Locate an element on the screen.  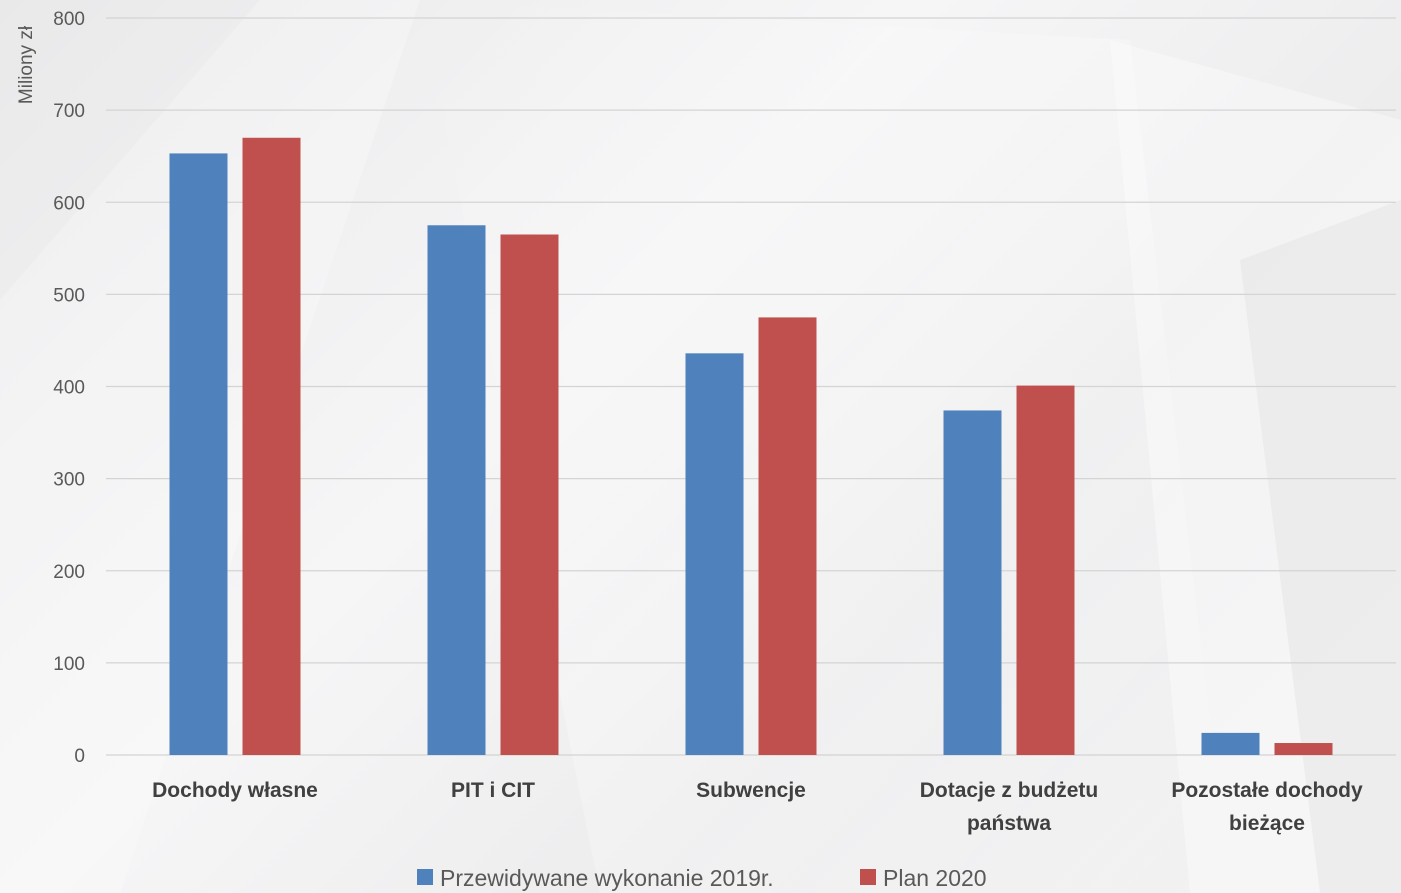
category-label: Dochody własne is located at coordinates (235, 790).